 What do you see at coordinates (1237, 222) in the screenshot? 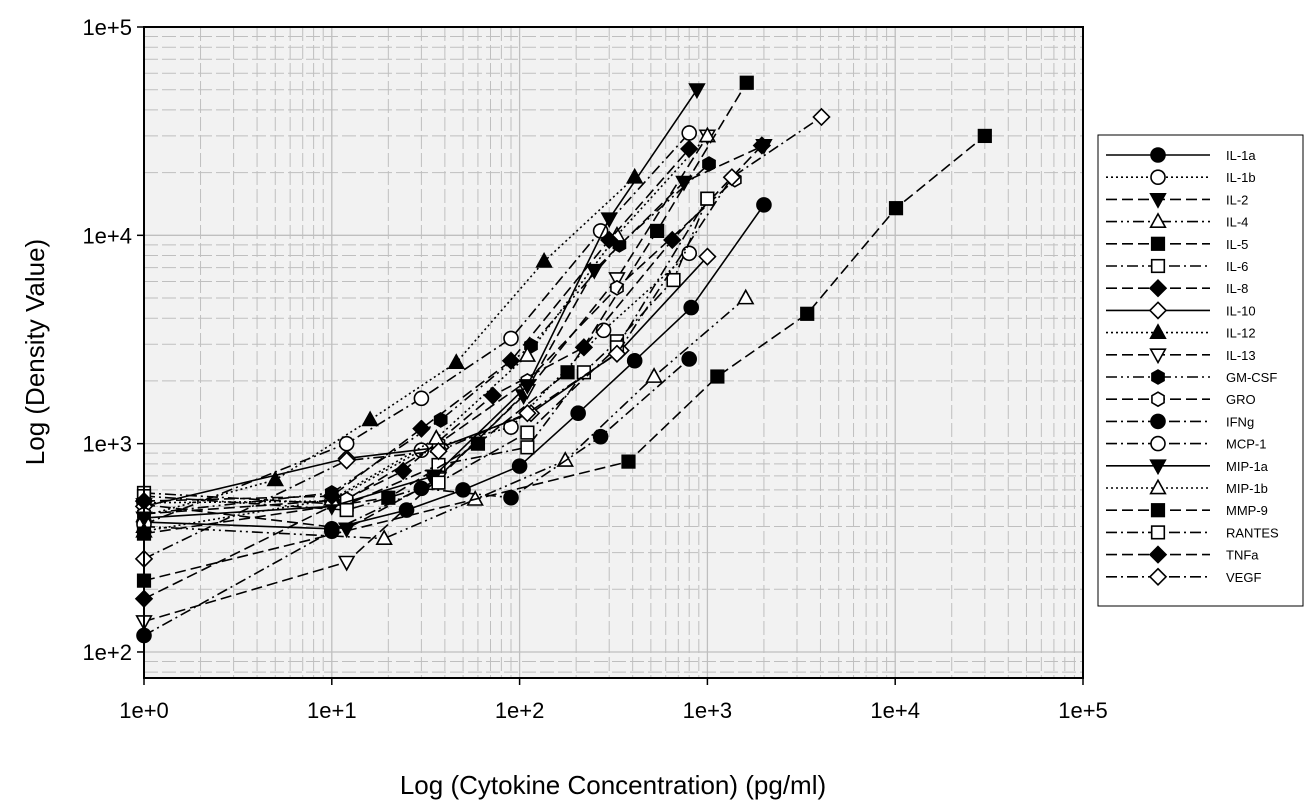
I see `legend-label: IL-4` at bounding box center [1237, 222].